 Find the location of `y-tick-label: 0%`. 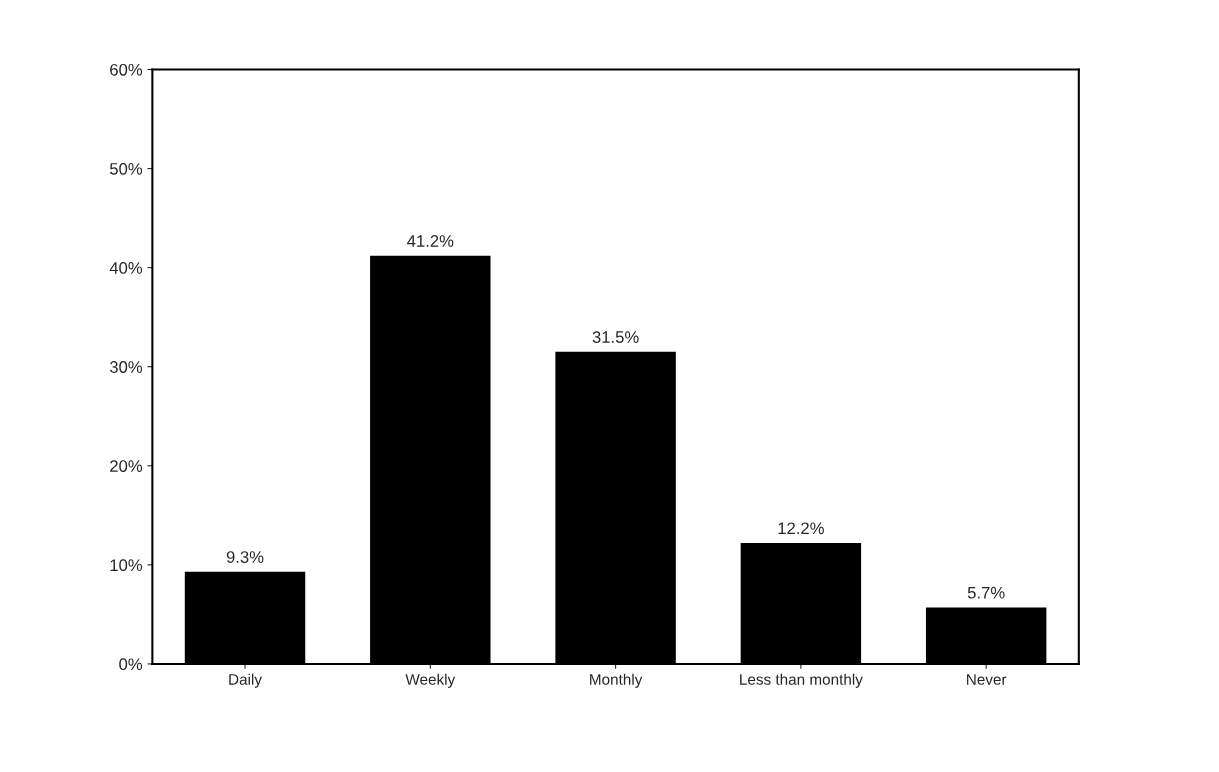

y-tick-label: 0% is located at coordinates (131, 664).